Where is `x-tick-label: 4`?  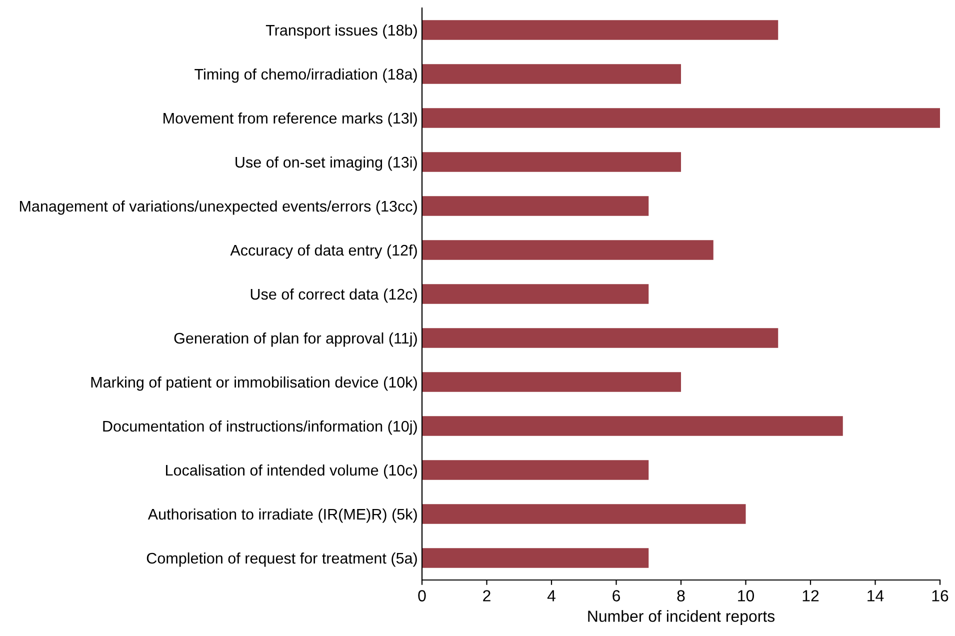 x-tick-label: 4 is located at coordinates (551, 596).